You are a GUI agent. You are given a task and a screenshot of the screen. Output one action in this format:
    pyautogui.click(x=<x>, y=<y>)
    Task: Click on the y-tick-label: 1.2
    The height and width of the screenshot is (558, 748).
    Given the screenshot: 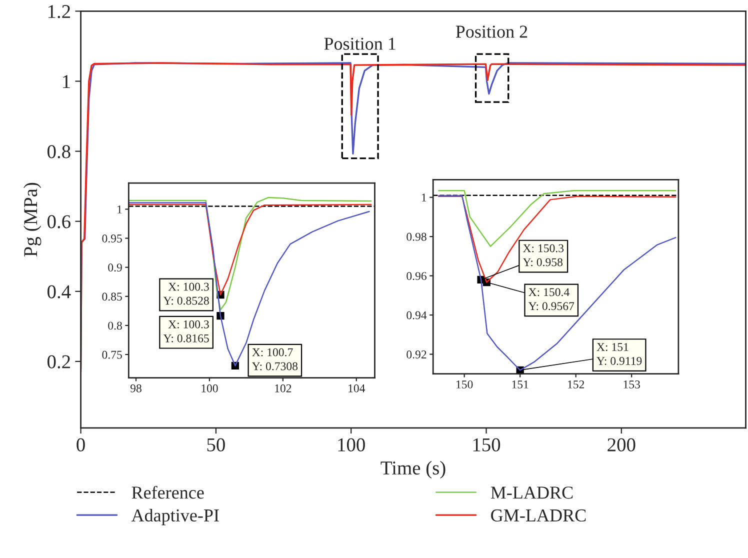 What is the action you would take?
    pyautogui.click(x=59, y=11)
    